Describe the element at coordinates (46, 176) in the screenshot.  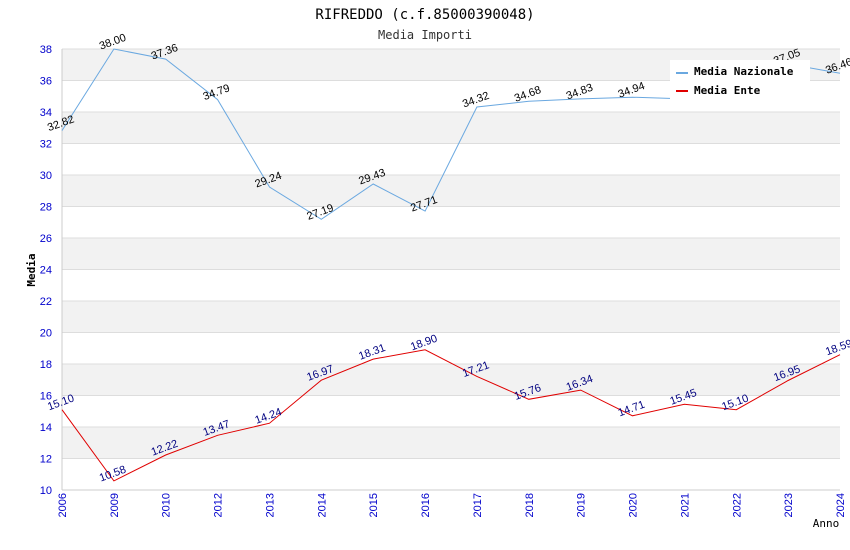
I see `y-tick-label: 30` at that location.